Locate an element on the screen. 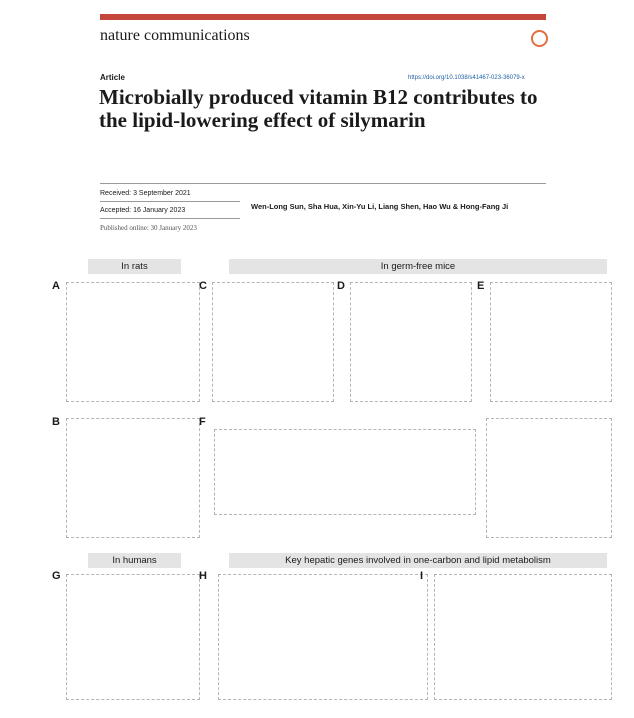 Image resolution: width=634 pixels, height=718 pixels. journal-name: nature communications is located at coordinates (175, 35).